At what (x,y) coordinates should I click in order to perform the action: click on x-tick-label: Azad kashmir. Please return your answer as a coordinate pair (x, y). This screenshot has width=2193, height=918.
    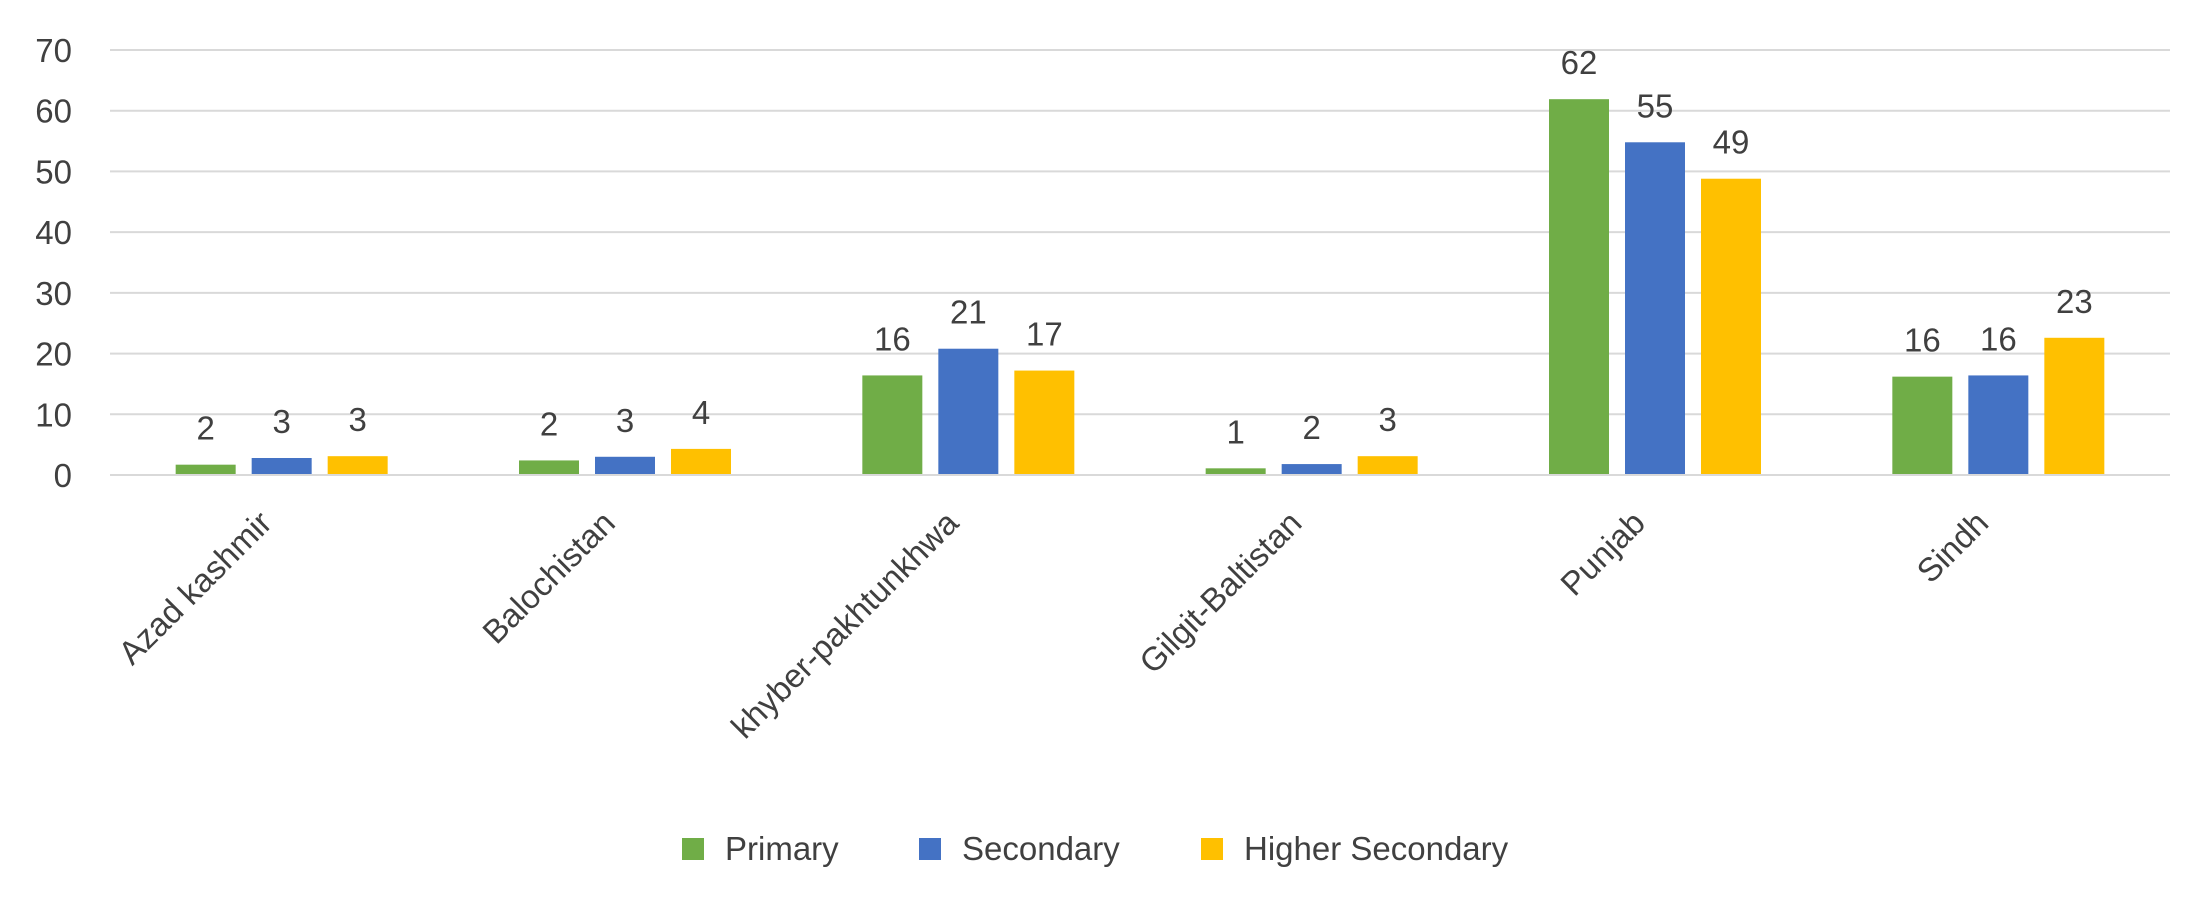
    Looking at the image, I should click on (195, 588).